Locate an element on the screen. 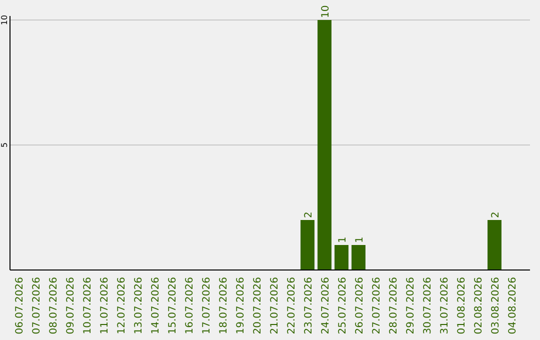 The width and height of the screenshot is (540, 340). x-tick-label: 24.07.2026 is located at coordinates (326, 305).